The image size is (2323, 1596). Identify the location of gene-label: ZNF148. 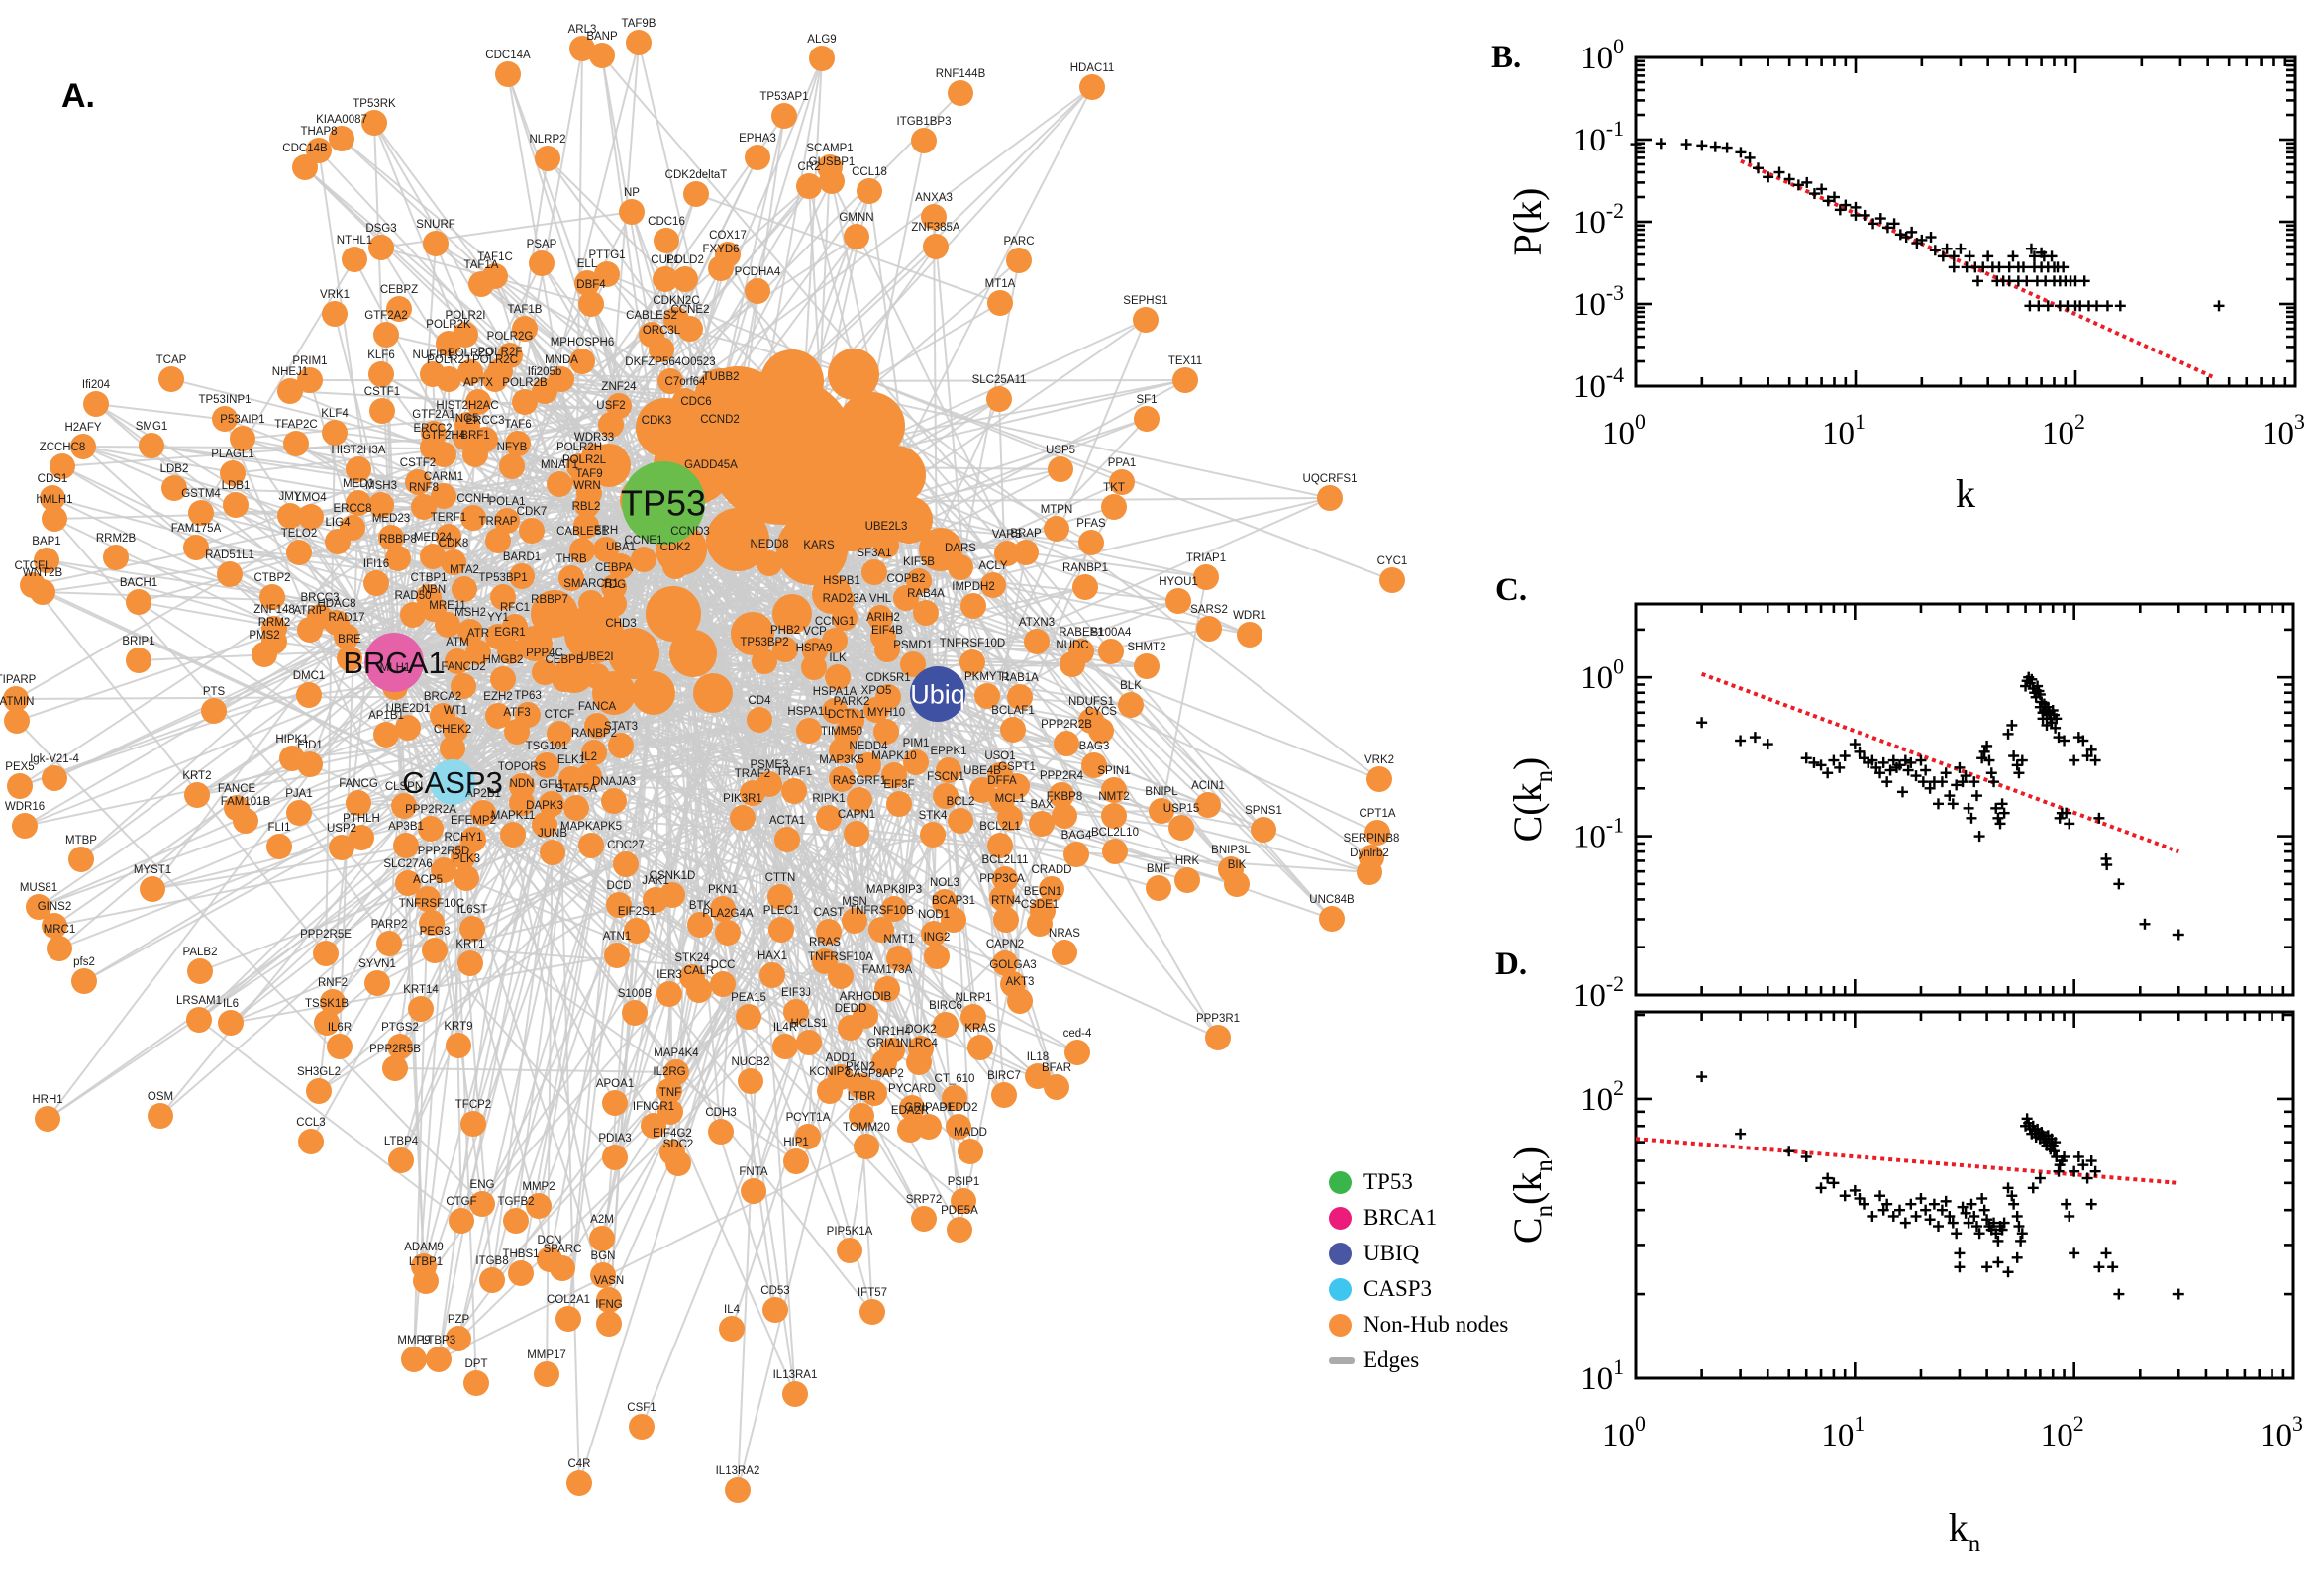
(274, 610).